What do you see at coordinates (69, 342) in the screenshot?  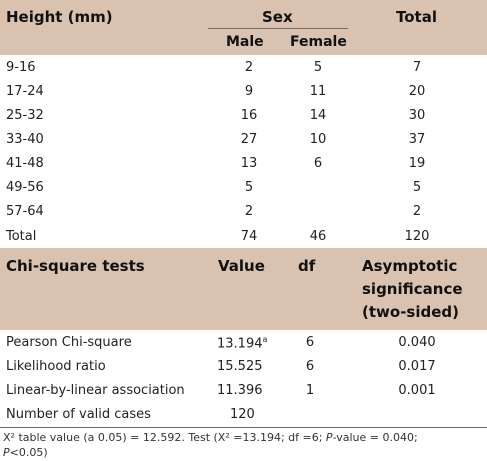 I see `test-label: Pearson Chi-square` at bounding box center [69, 342].